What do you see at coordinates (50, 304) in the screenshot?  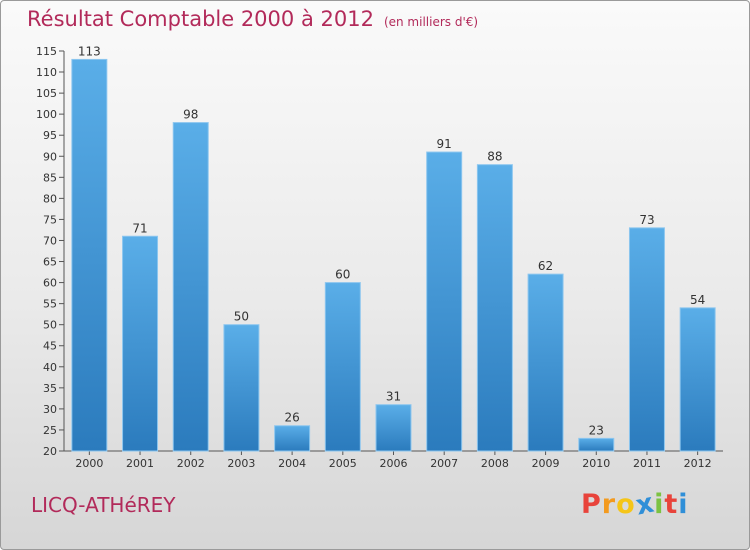 I see `y-tick-label: 55` at bounding box center [50, 304].